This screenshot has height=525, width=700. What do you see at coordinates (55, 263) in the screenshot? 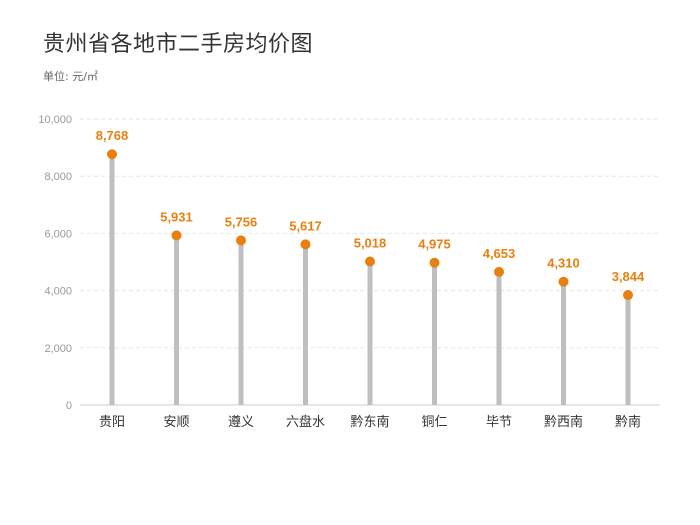
I see `y-axis-ticks: 0 2,000 4,000 6,000 8,000 10,000` at bounding box center [55, 263].